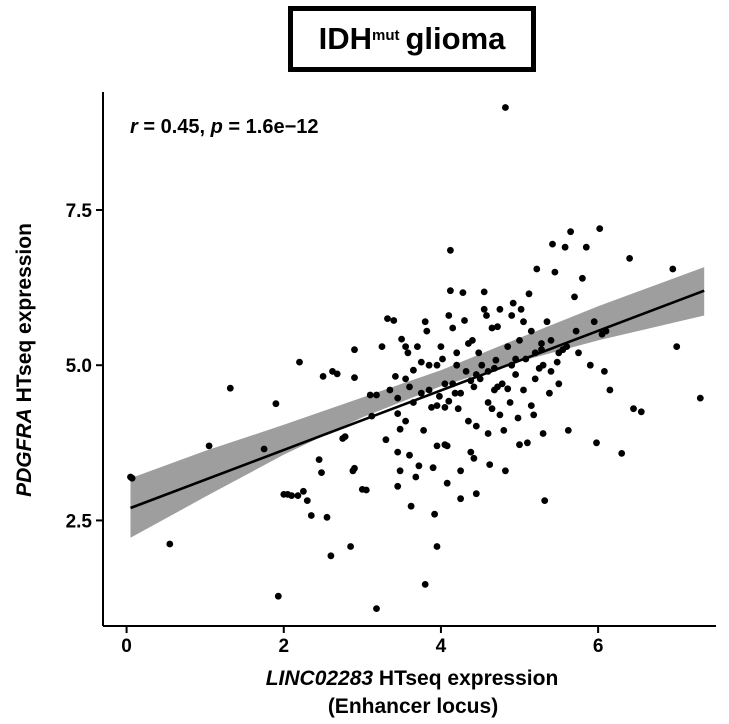  I want to click on r-symbol: r, so click(134, 127).